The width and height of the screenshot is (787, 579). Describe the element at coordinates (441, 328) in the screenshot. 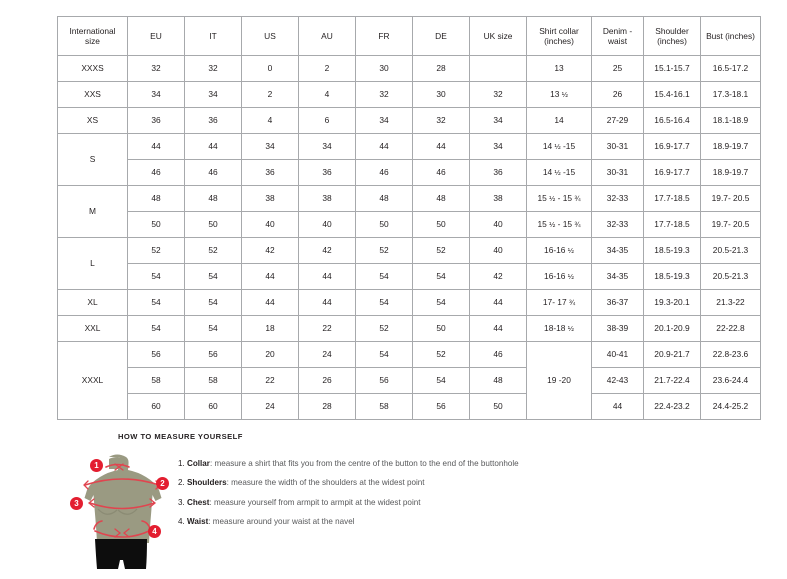

I see `cell-de: 50` at that location.